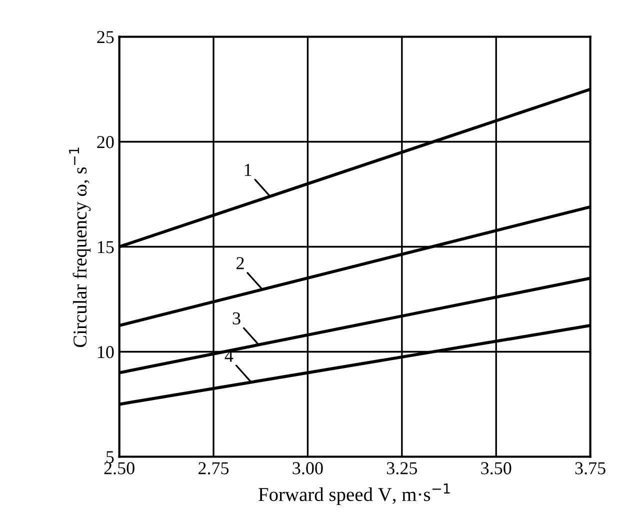  I want to click on x-tick-label: 3.75, so click(590, 468).